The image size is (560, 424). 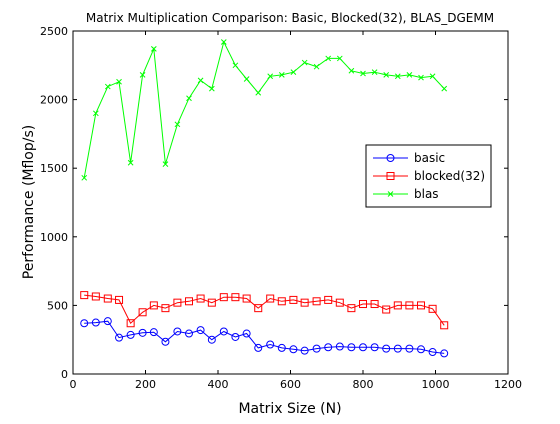 What do you see at coordinates (508, 384) in the screenshot?
I see `x-tick-label: 1200` at bounding box center [508, 384].